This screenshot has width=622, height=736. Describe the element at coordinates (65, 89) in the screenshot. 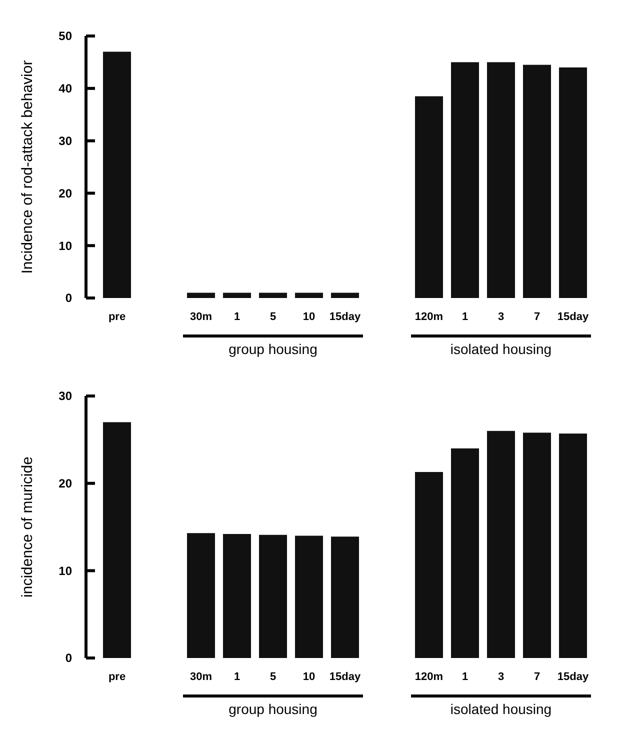

I see `y-tick-label: 40` at that location.